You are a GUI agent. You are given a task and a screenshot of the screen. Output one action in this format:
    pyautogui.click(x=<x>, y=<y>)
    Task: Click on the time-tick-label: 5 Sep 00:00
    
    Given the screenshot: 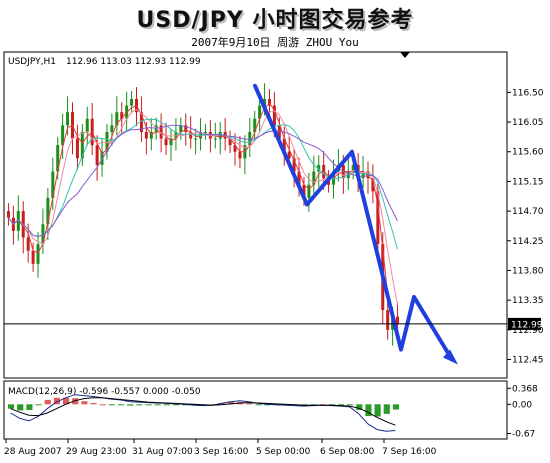 What is the action you would take?
    pyautogui.click(x=283, y=452)
    